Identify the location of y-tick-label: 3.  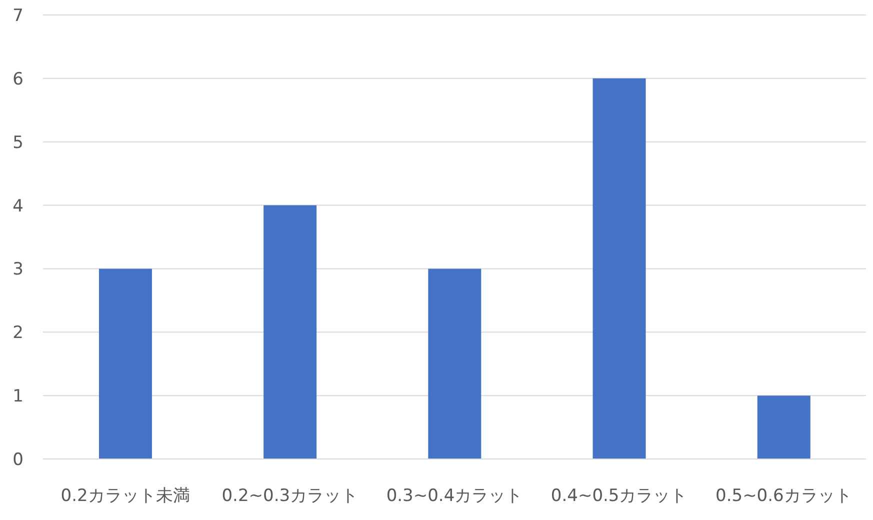
(18, 270).